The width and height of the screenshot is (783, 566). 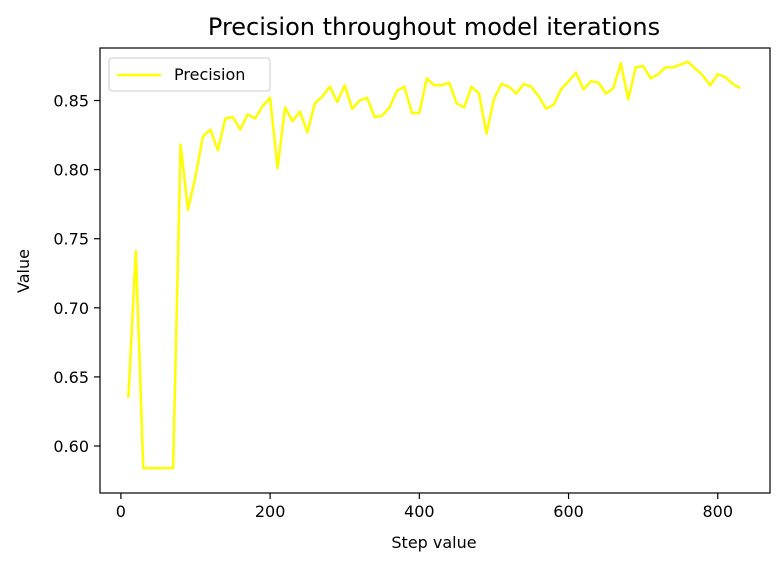 I want to click on legend-label-precision: Precision, so click(x=209, y=74).